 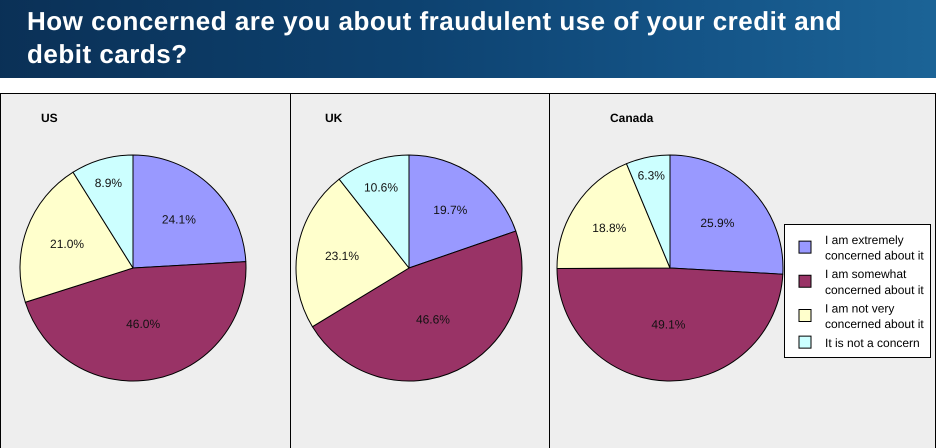 What do you see at coordinates (874, 316) in the screenshot?
I see `legend-label: I am not very concerned about it` at bounding box center [874, 316].